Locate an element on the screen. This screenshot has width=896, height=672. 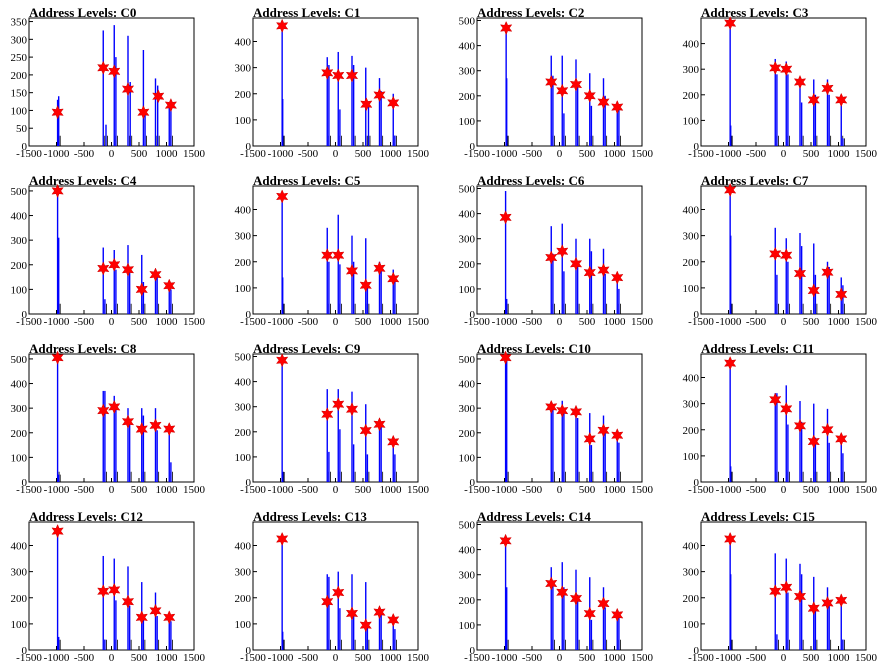
y-tick-label: 350 is located at coordinates (19, 23).